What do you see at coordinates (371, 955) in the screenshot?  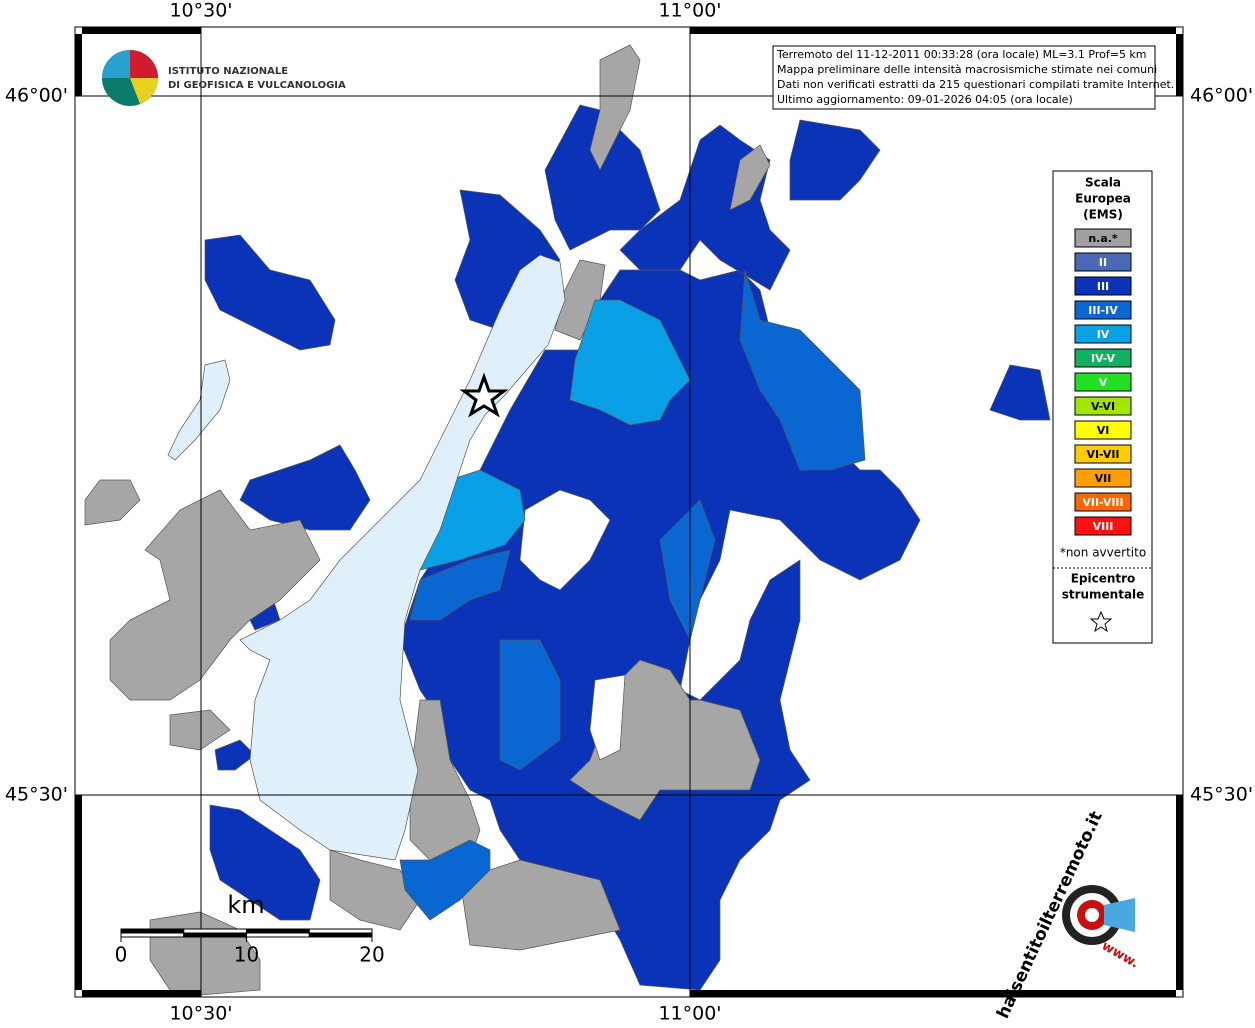 I see `scale-tick-label: 20` at bounding box center [371, 955].